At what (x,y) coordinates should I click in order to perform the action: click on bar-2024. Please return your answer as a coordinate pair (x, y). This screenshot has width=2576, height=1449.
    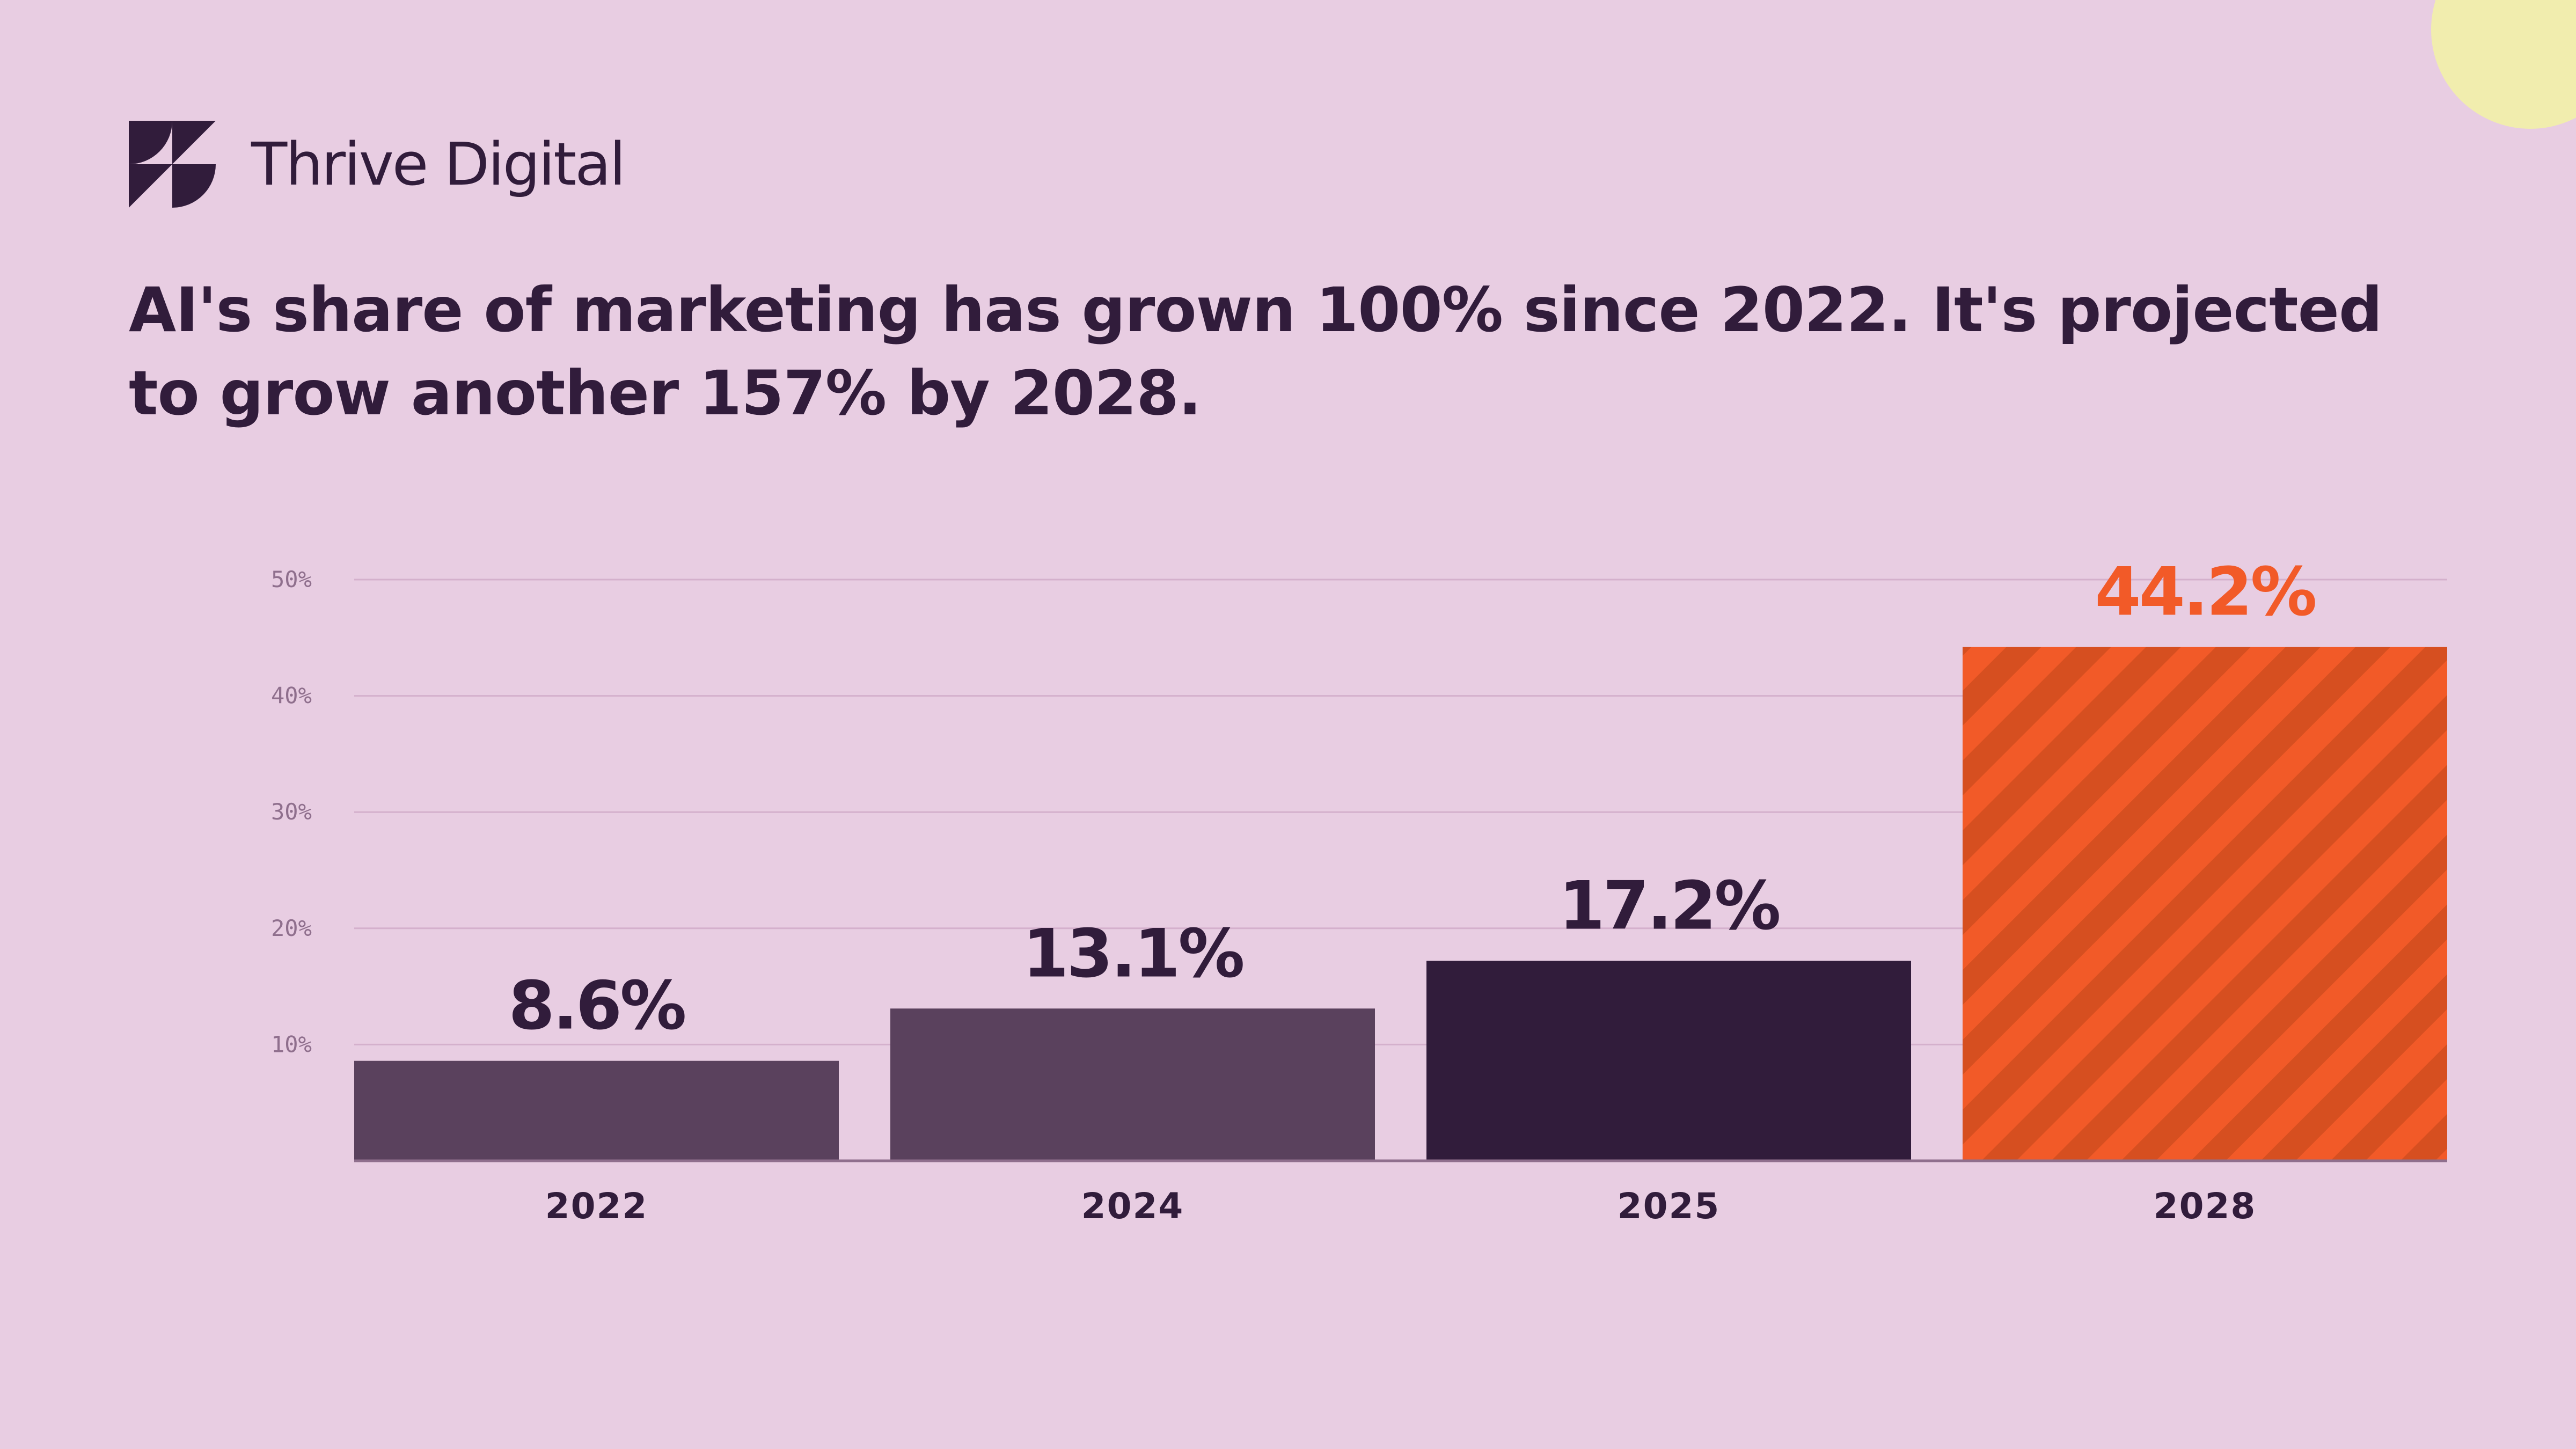
    Looking at the image, I should click on (1132, 1084).